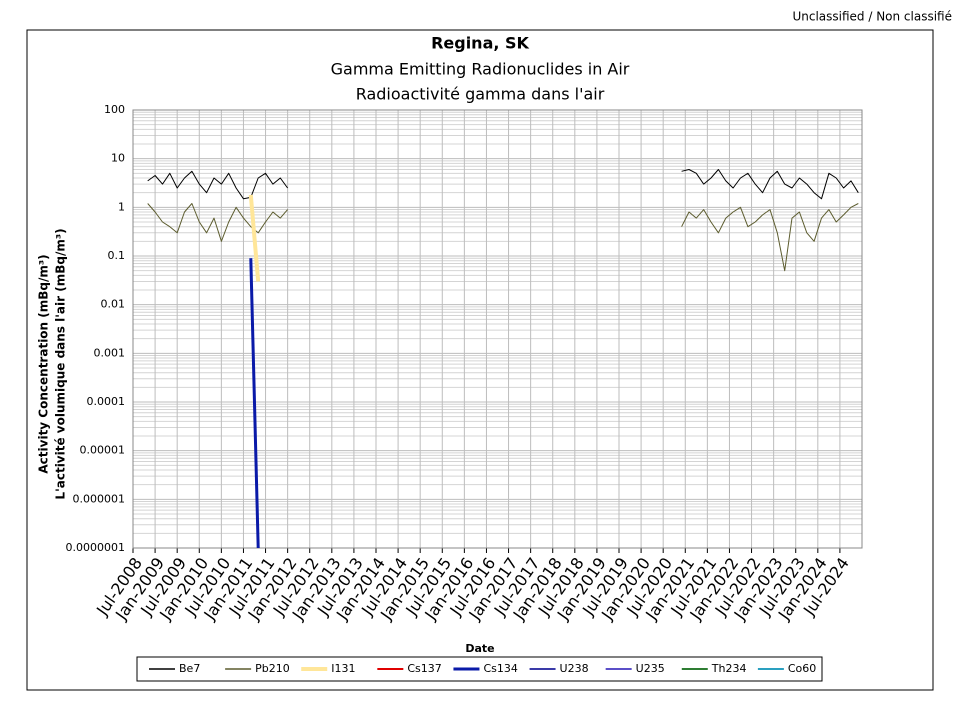 This screenshot has width=960, height=720. I want to click on legend-label: Pb210, so click(272, 668).